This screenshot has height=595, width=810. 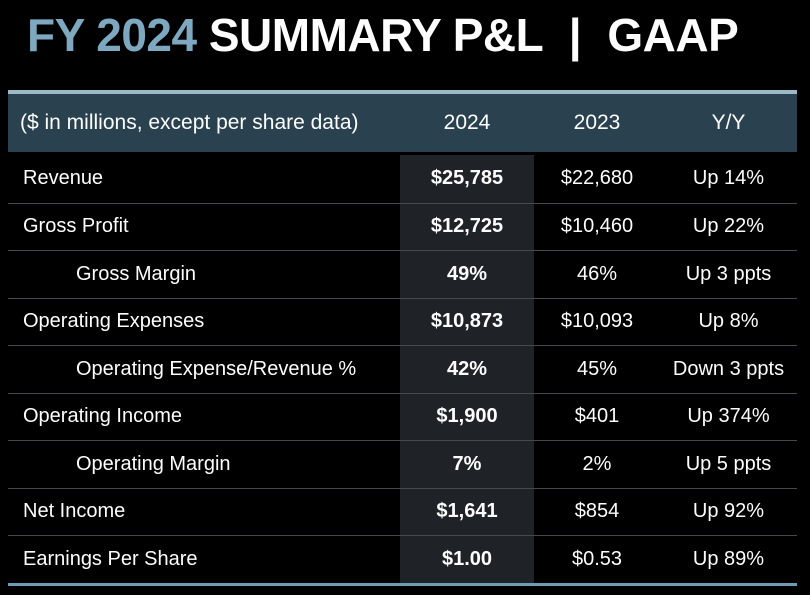 I want to click on table-row: Gross Profit $12,725 $10,460 Up 22%, so click(x=402, y=226).